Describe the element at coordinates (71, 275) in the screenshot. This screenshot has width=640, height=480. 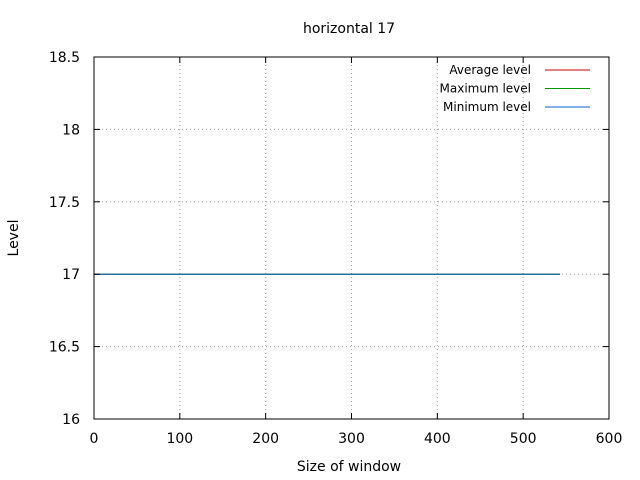
I see `y-tick-label: 17` at that location.